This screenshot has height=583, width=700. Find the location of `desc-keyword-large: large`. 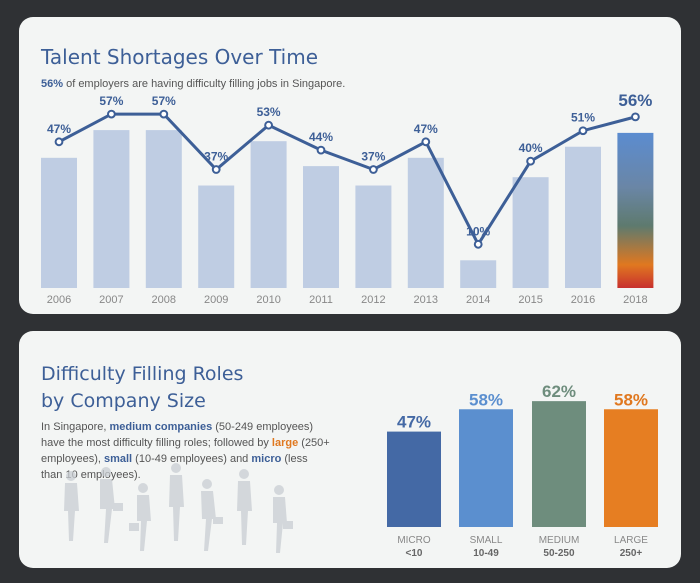

desc-keyword-large: large is located at coordinates (285, 443).